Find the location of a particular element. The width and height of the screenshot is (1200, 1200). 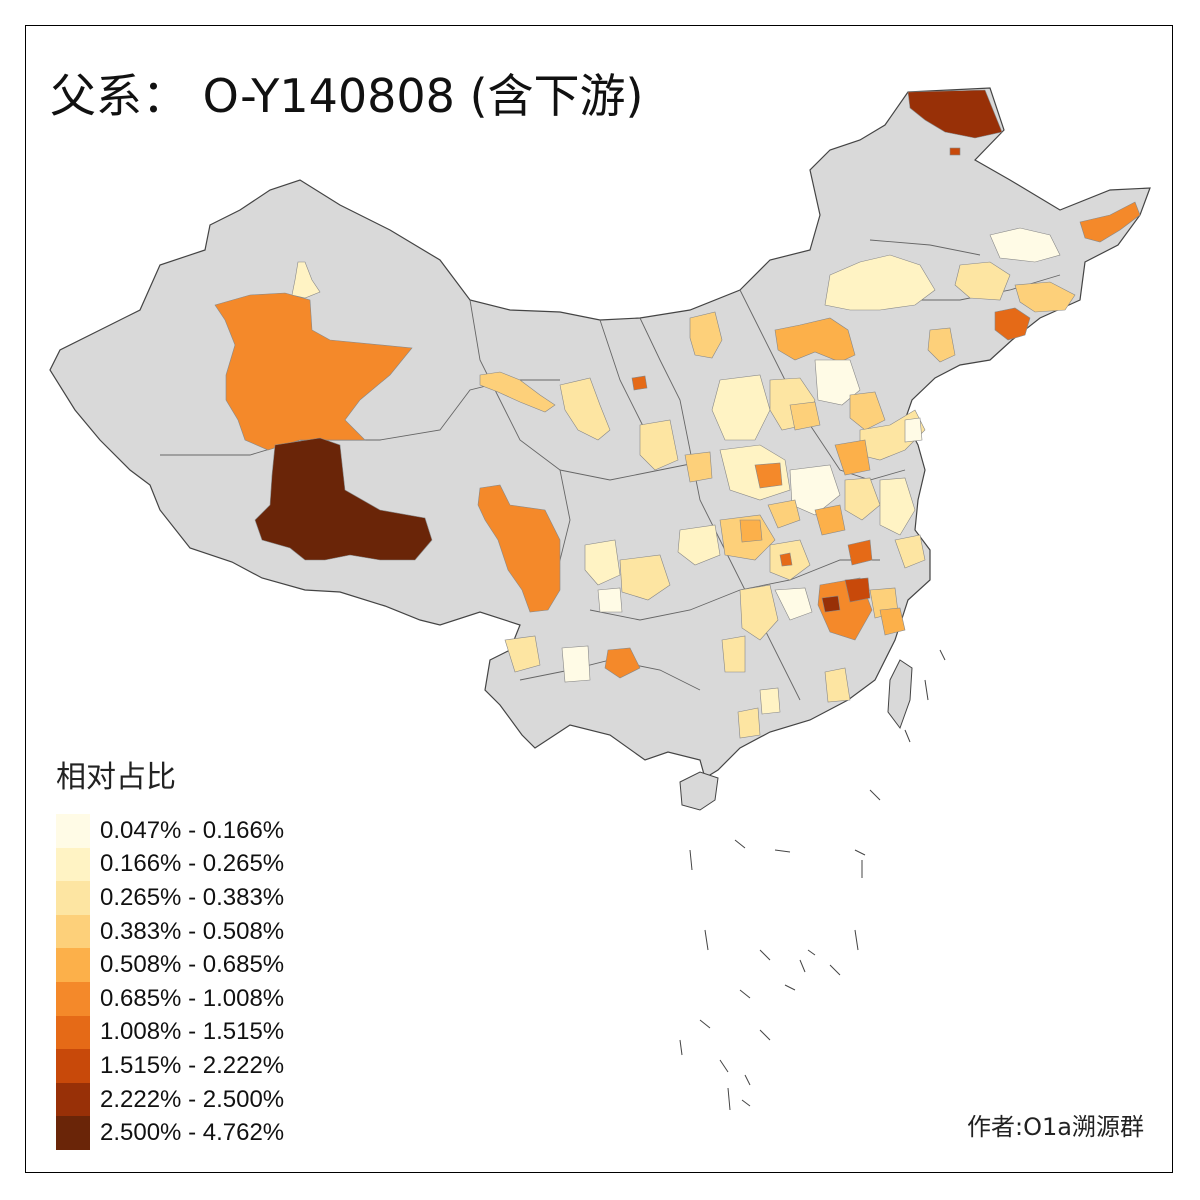

region-henan-e is located at coordinates (751, 531).